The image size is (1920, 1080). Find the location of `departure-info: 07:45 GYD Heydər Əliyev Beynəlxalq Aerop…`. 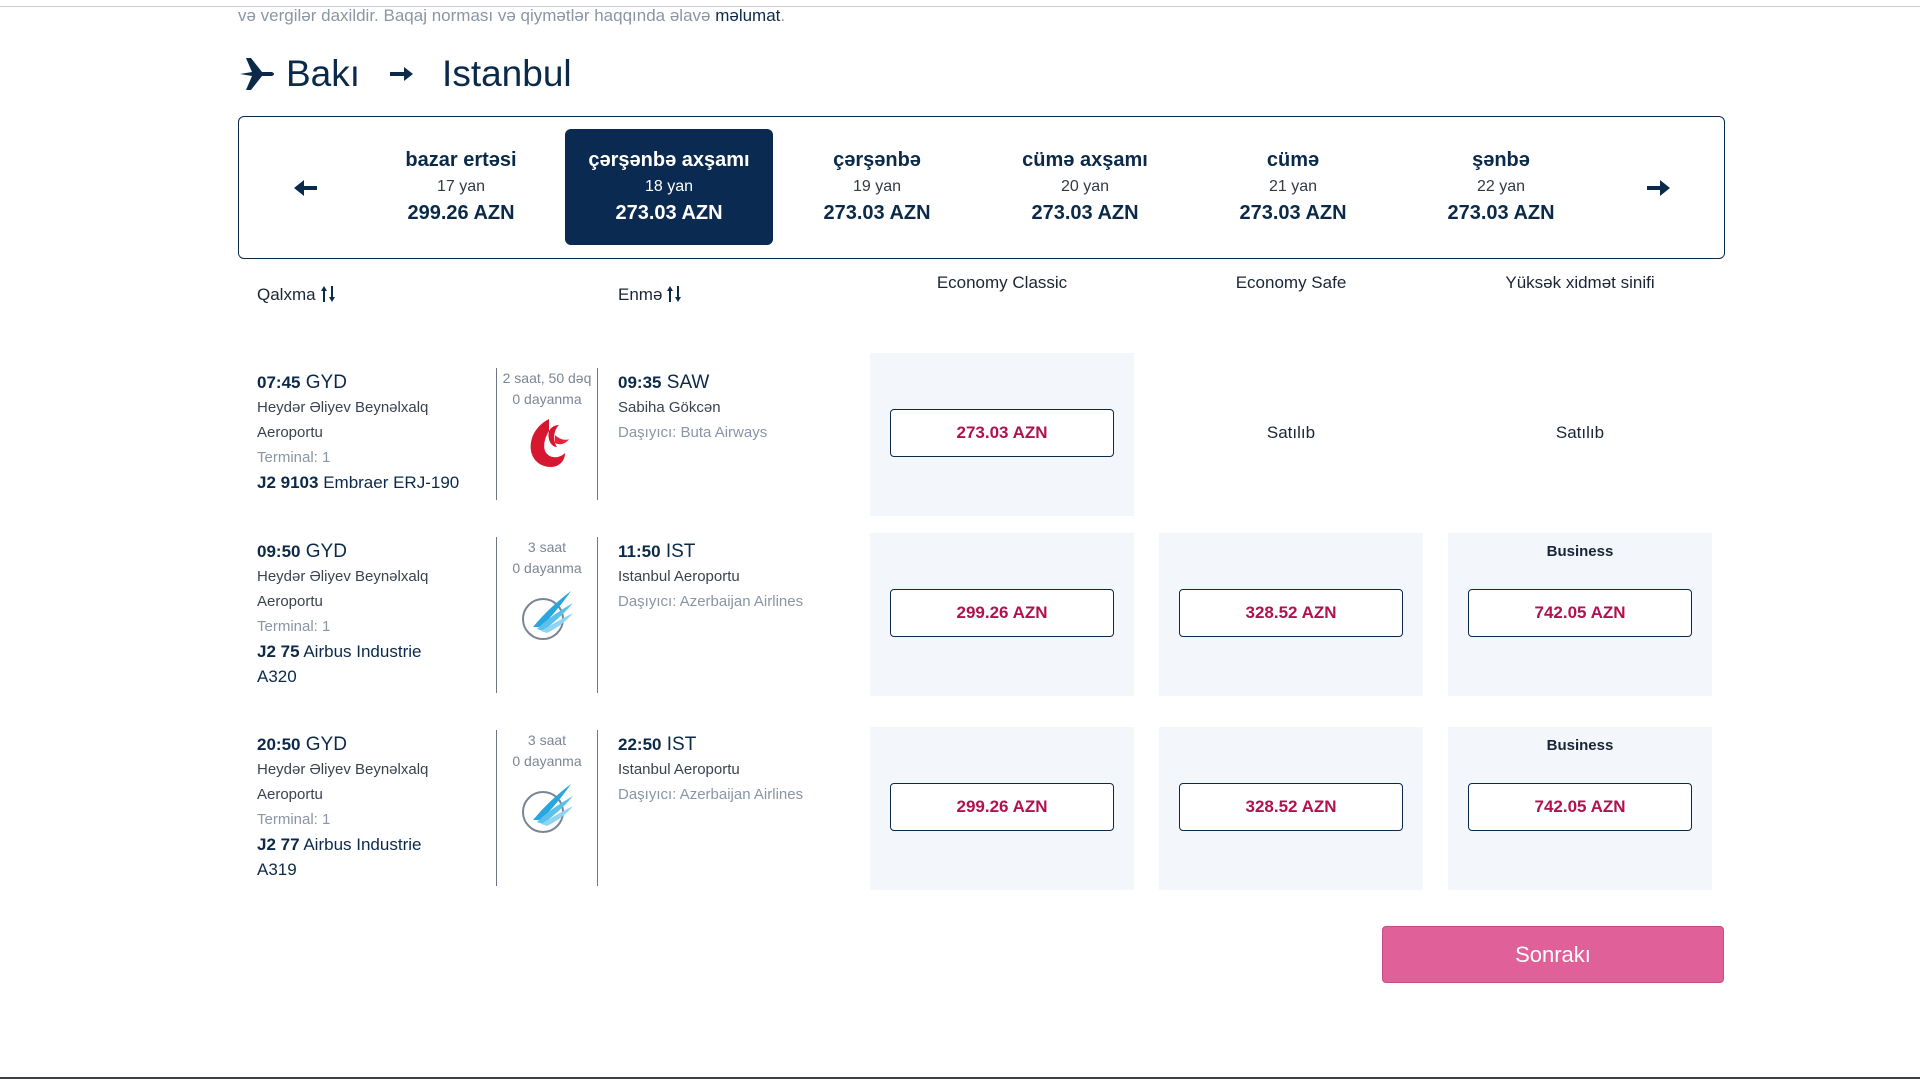

departure-info: 07:45 GYD Heydər Əliyev Beynəlxalq Aerop… is located at coordinates (372, 432).